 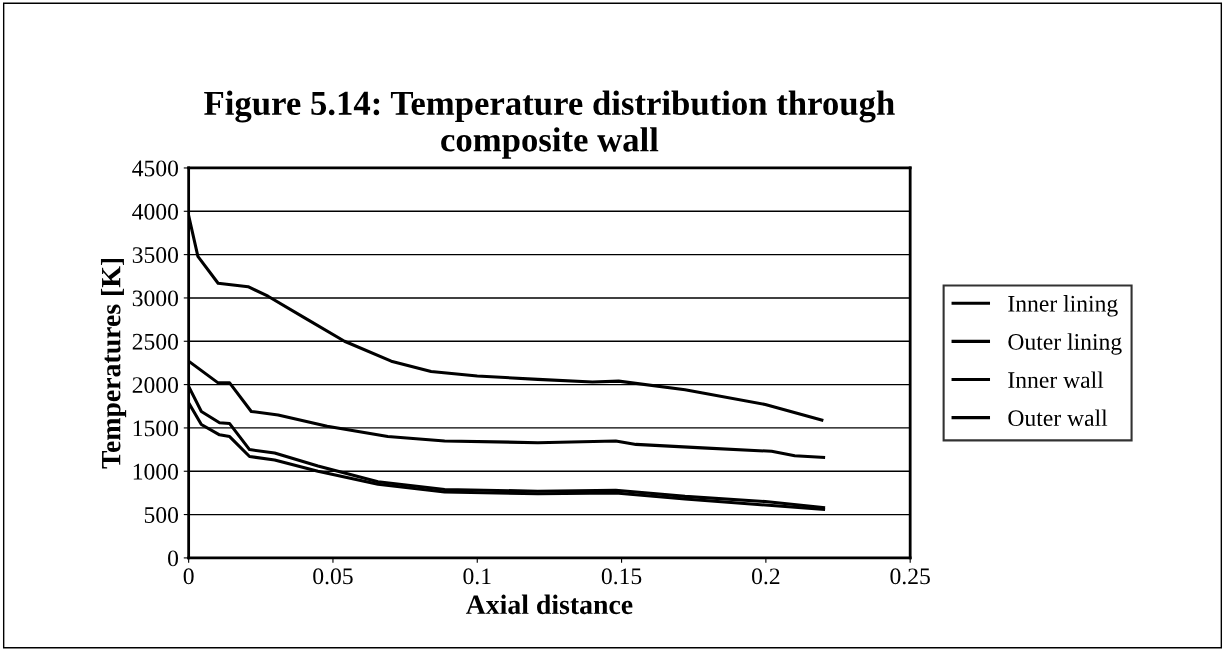 I want to click on y-tick-label: 3000, so click(x=155, y=298).